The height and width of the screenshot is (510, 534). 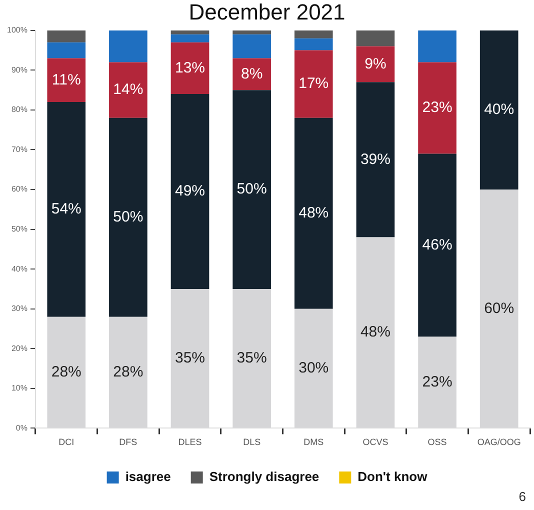 I want to click on y-tick-label: 90%, so click(x=19, y=69).